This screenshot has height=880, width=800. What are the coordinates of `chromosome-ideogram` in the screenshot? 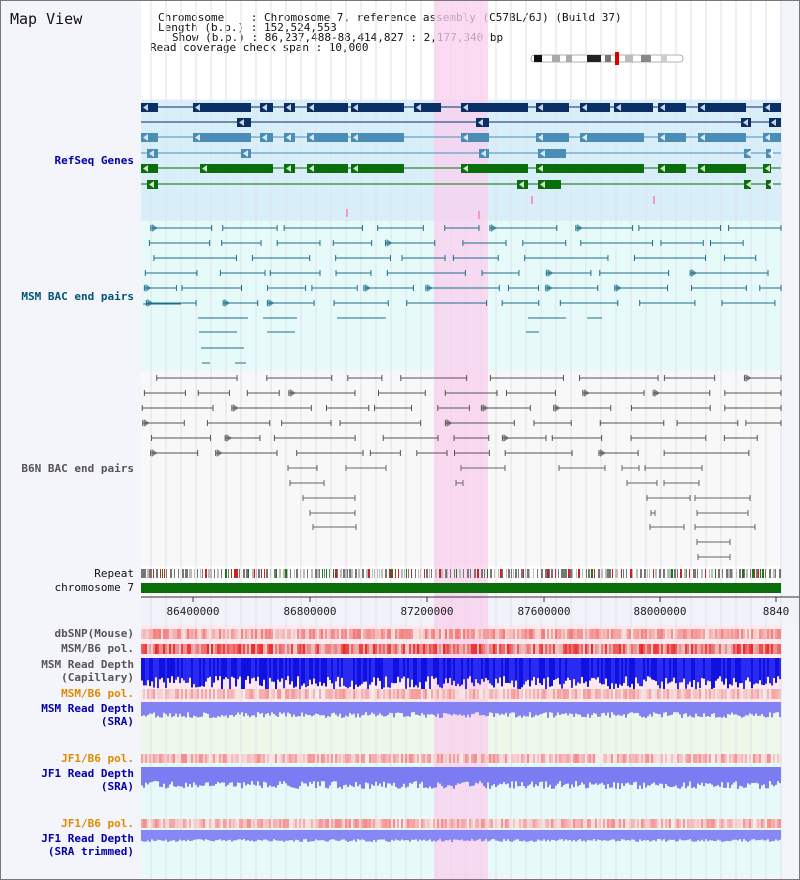 It's located at (607, 58).